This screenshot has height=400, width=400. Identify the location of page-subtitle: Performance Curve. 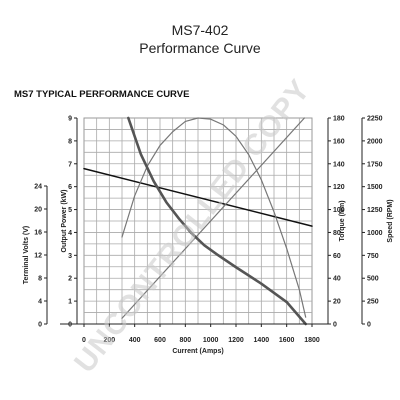
(200, 48).